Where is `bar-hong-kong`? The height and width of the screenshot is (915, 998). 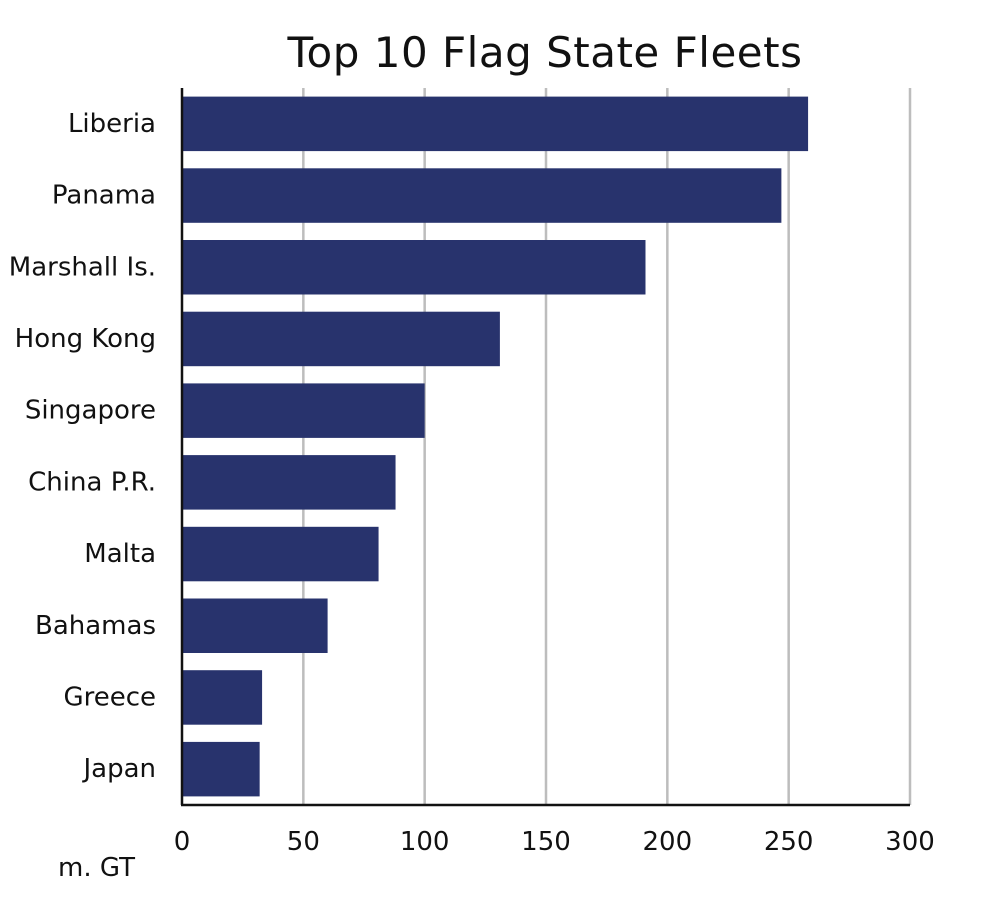 bar-hong-kong is located at coordinates (341, 339).